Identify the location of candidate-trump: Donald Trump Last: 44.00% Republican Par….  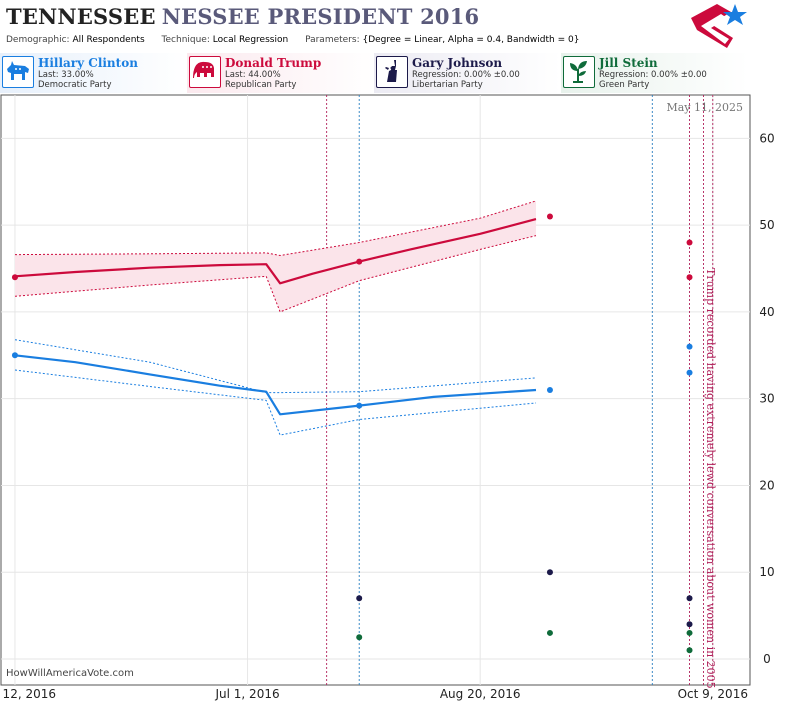
(280, 73).